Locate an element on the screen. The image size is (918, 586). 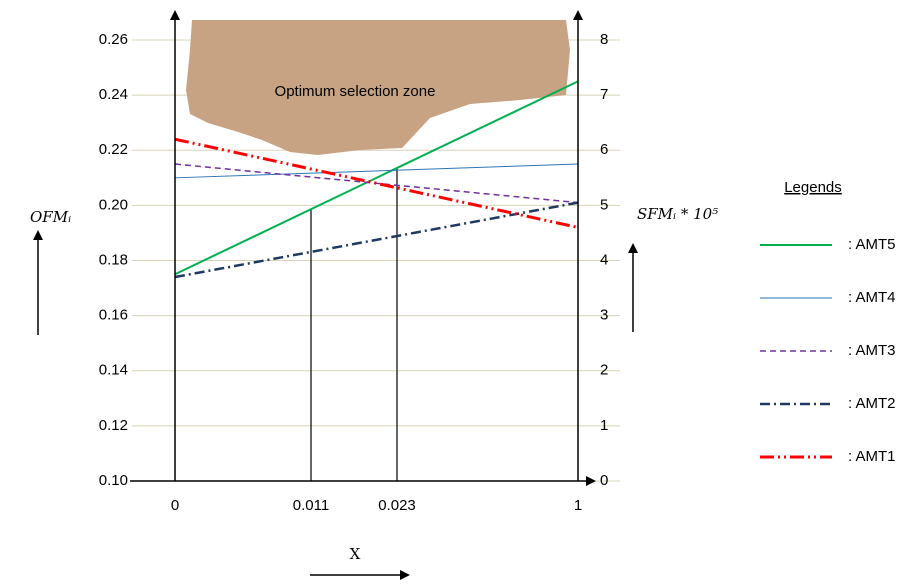
y2-tick-label: 5 is located at coordinates (604, 204).